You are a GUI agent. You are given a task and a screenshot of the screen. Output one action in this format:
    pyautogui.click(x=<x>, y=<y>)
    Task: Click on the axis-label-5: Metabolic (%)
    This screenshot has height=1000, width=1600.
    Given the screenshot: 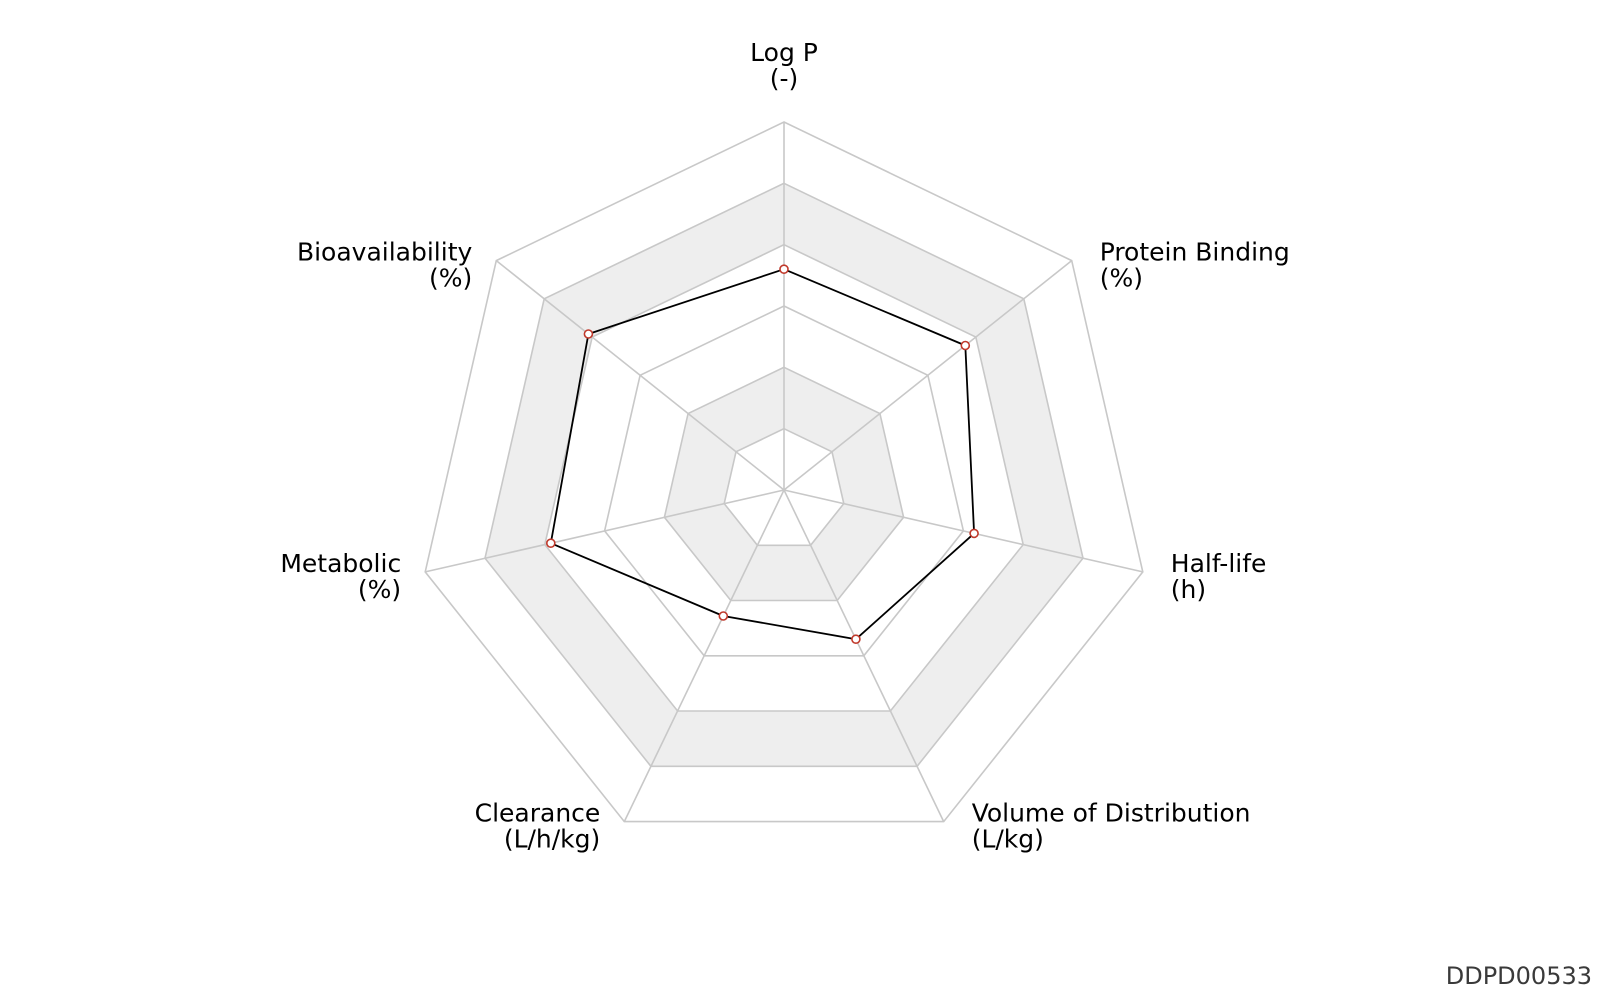 What is the action you would take?
    pyautogui.click(x=340, y=576)
    